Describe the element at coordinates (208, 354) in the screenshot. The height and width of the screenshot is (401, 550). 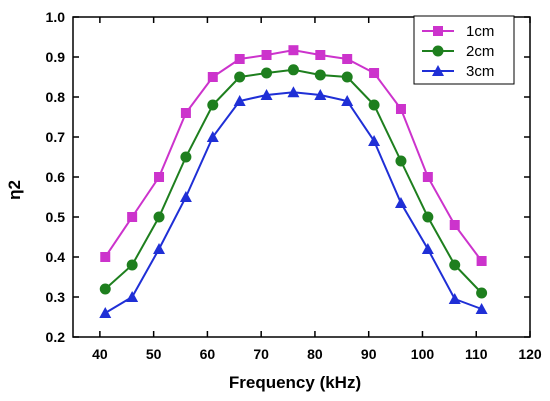
I see `x-tick-label: 60` at that location.